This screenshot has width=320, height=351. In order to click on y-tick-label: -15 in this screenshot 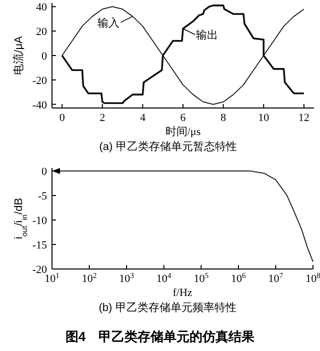, I will do `click(40, 245)`.